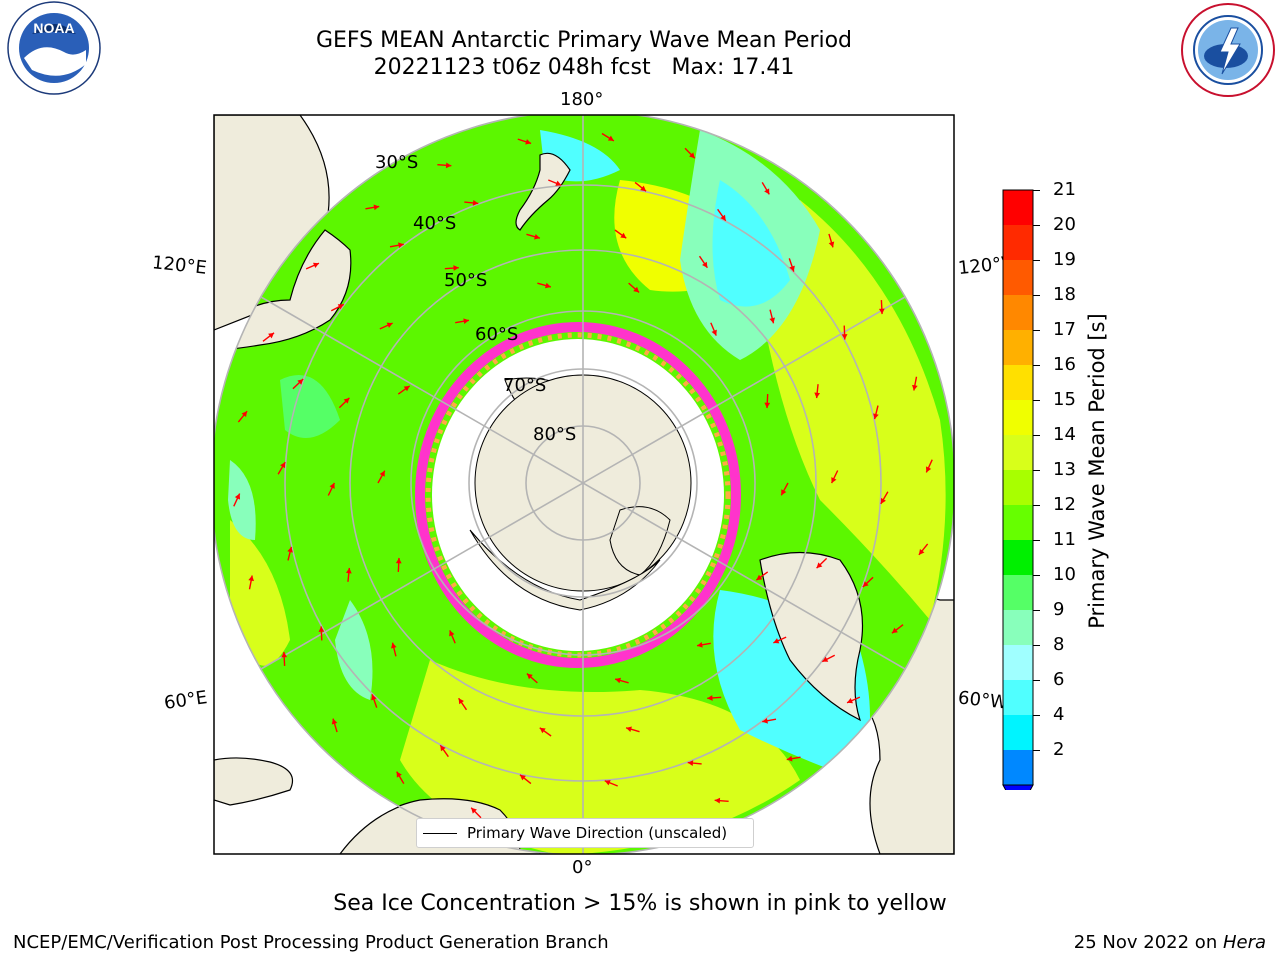 Image resolution: width=1280 pixels, height=960 pixels. Describe the element at coordinates (1097, 471) in the screenshot. I see `colorbar-label: Primary Wave Mean Period [s]` at that location.